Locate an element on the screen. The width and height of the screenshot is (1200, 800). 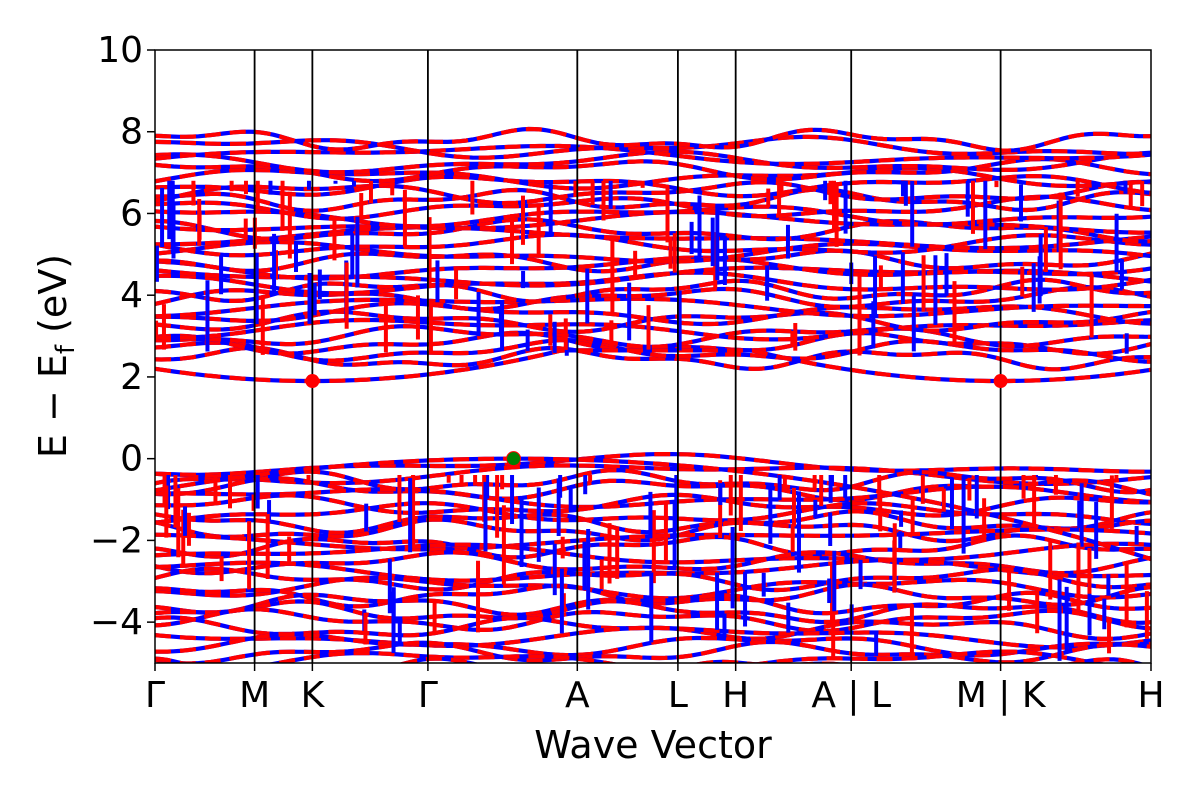
x-tick-label: A is located at coordinates (577, 695).